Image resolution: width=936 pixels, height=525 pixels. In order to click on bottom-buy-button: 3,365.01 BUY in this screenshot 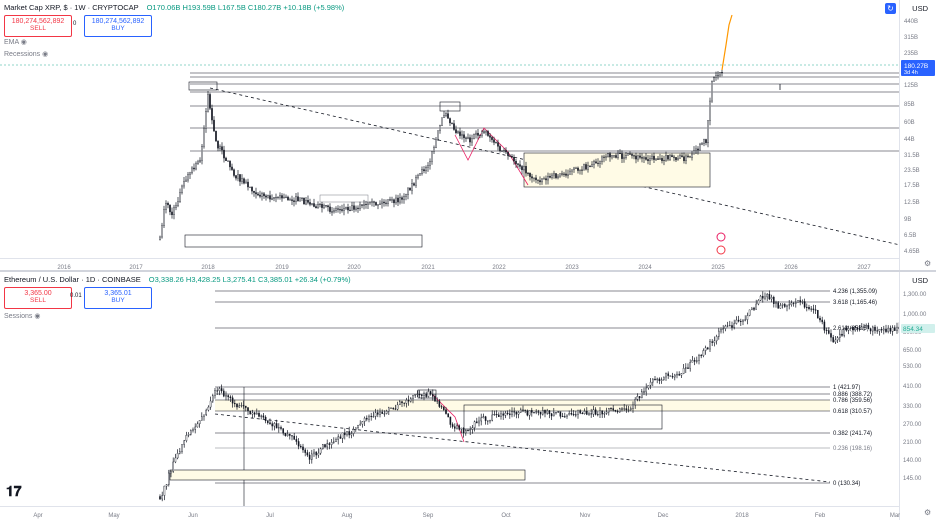, I will do `click(118, 298)`.